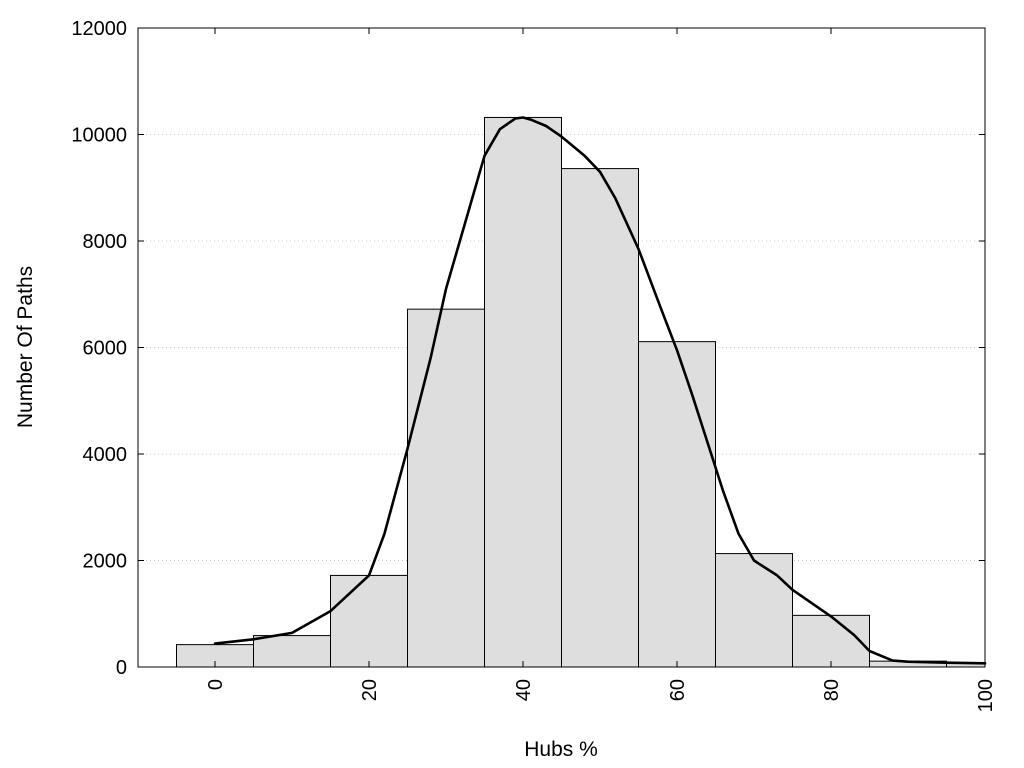 This screenshot has width=1024, height=768. Describe the element at coordinates (561, 749) in the screenshot. I see `x-axis-label: Hubs %` at that location.